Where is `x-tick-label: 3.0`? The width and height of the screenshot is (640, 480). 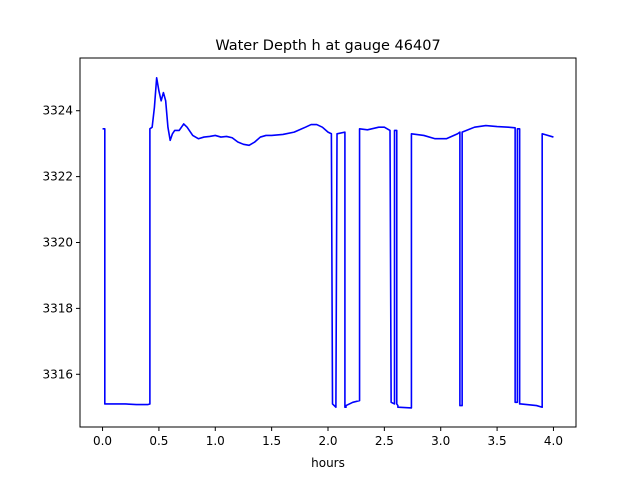
x-tick-label: 3.0 is located at coordinates (440, 441).